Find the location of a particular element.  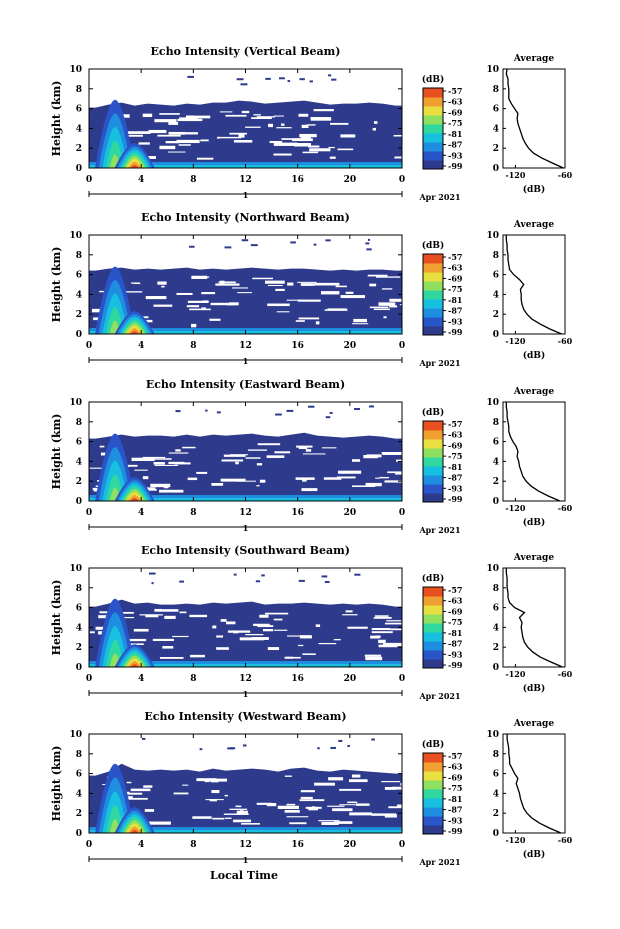

average-profile-line is located at coordinates (534, 618).